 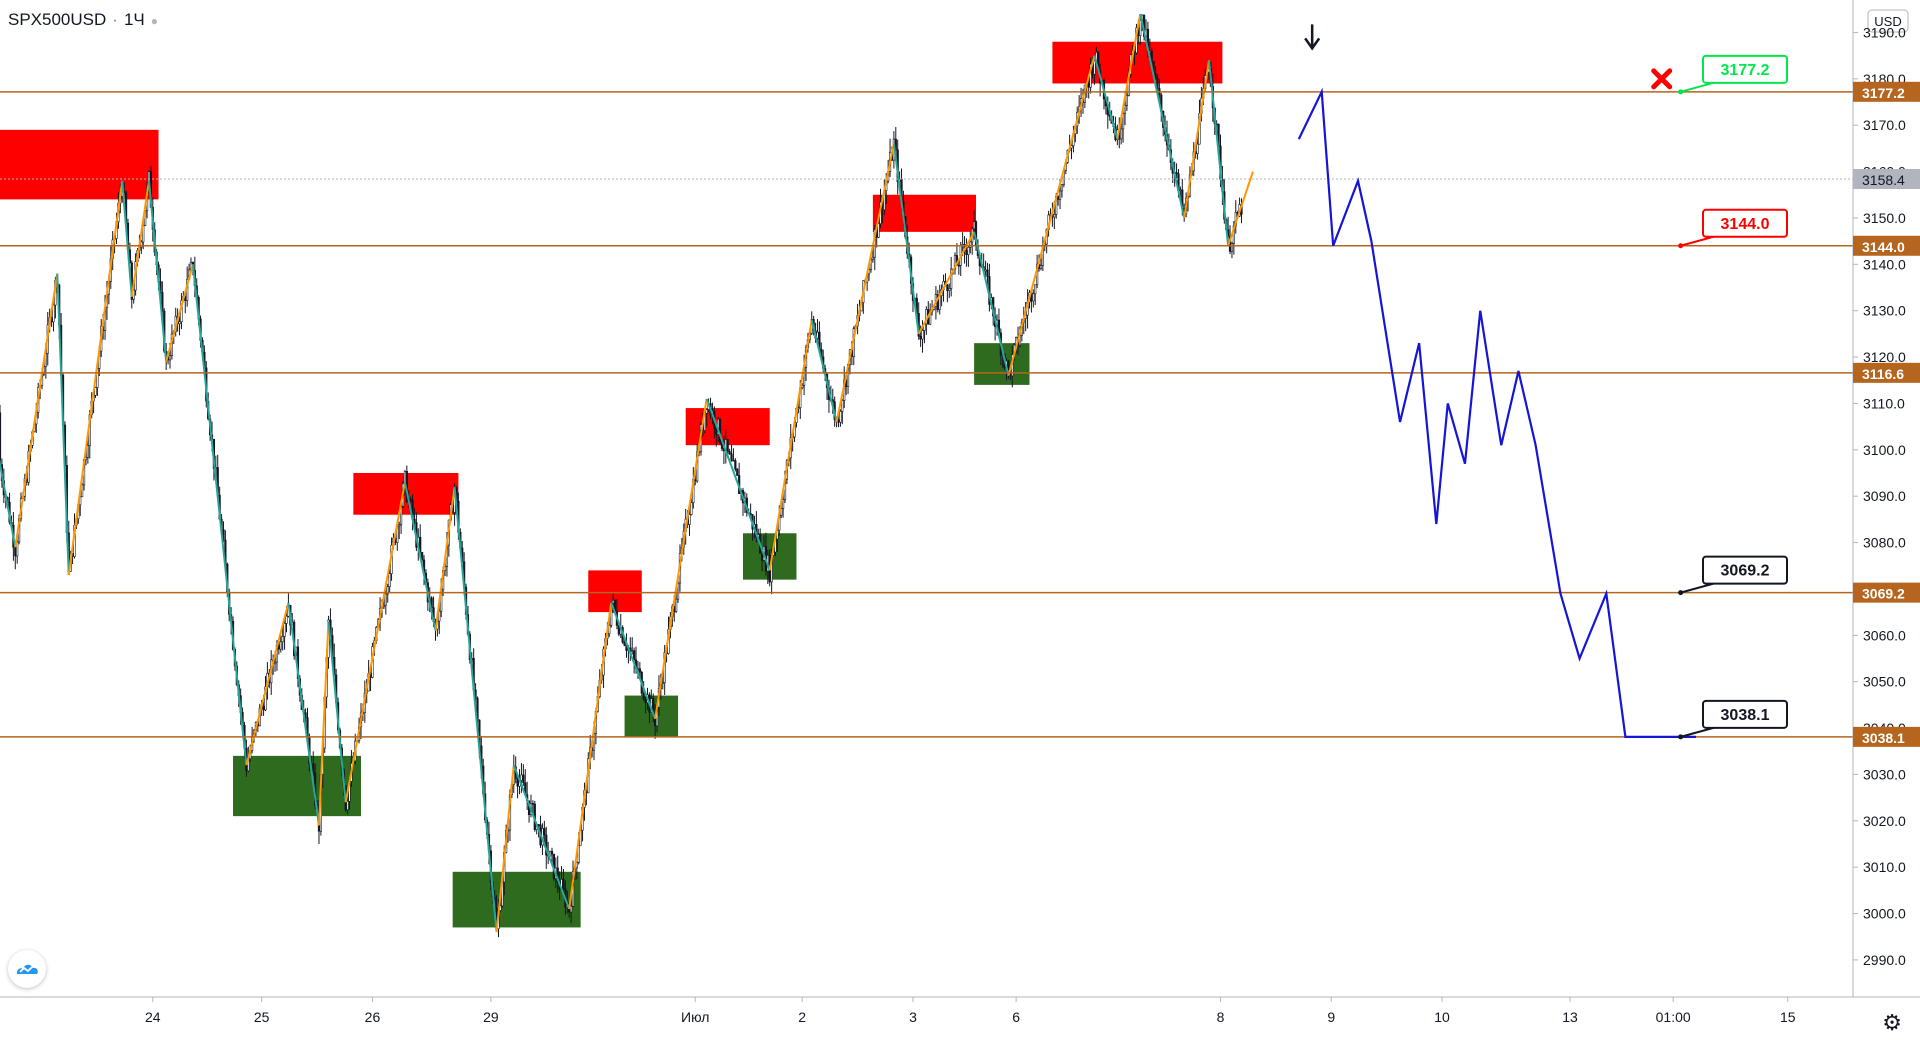 What do you see at coordinates (1892, 1023) in the screenshot?
I see `gear-icon: ⚙` at bounding box center [1892, 1023].